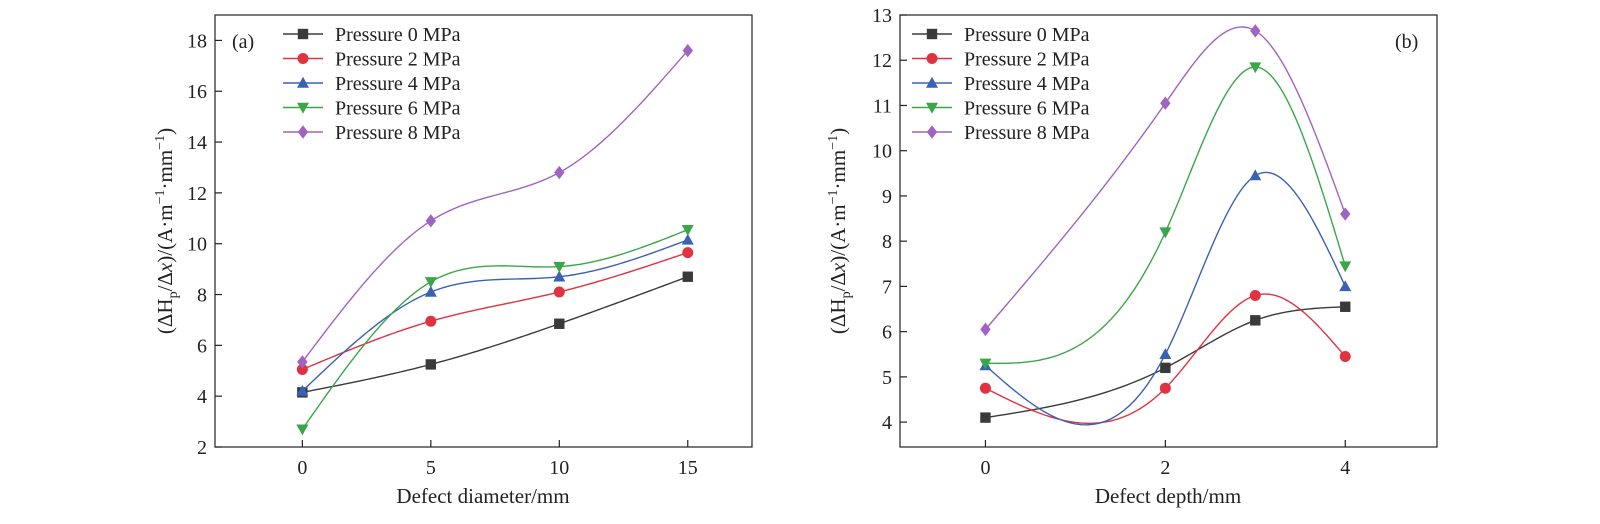  I want to click on legend-entry: Pressure 8 MPa, so click(1001, 133).